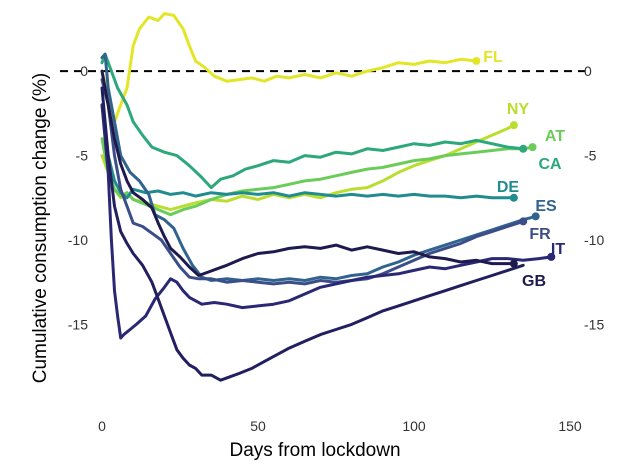 The width and height of the screenshot is (619, 469). Describe the element at coordinates (513, 197) in the screenshot. I see `end-marker-de` at that location.